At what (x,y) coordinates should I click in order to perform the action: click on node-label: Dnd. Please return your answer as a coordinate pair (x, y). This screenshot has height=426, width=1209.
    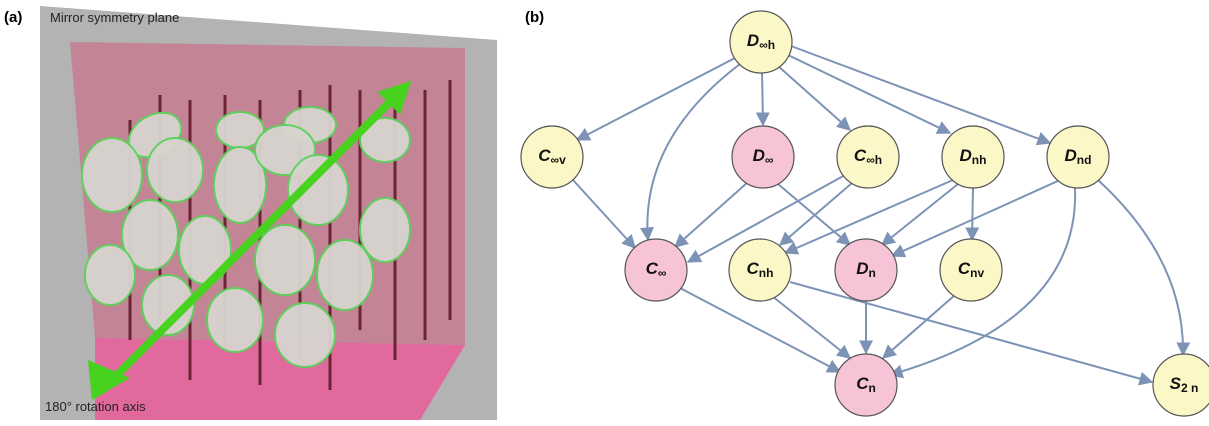
    Looking at the image, I should click on (1078, 156).